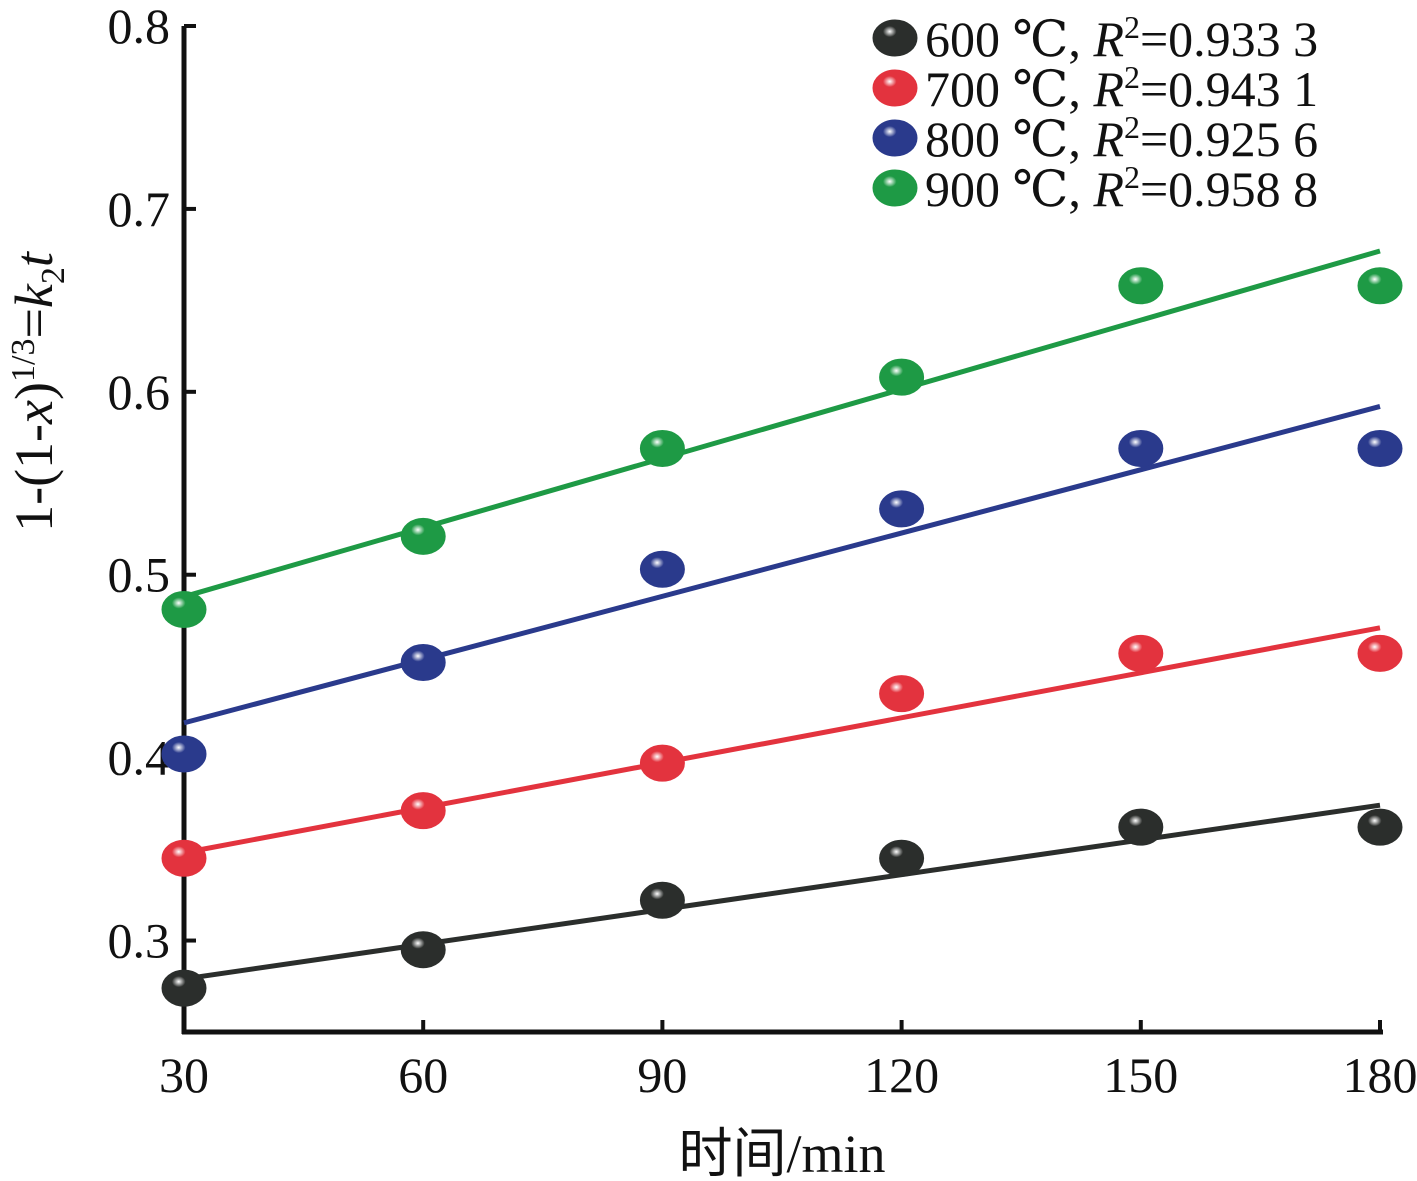 Image resolution: width=1417 pixels, height=1181 pixels. Describe the element at coordinates (662, 1075) in the screenshot. I see `x-tick-label: 90` at that location.